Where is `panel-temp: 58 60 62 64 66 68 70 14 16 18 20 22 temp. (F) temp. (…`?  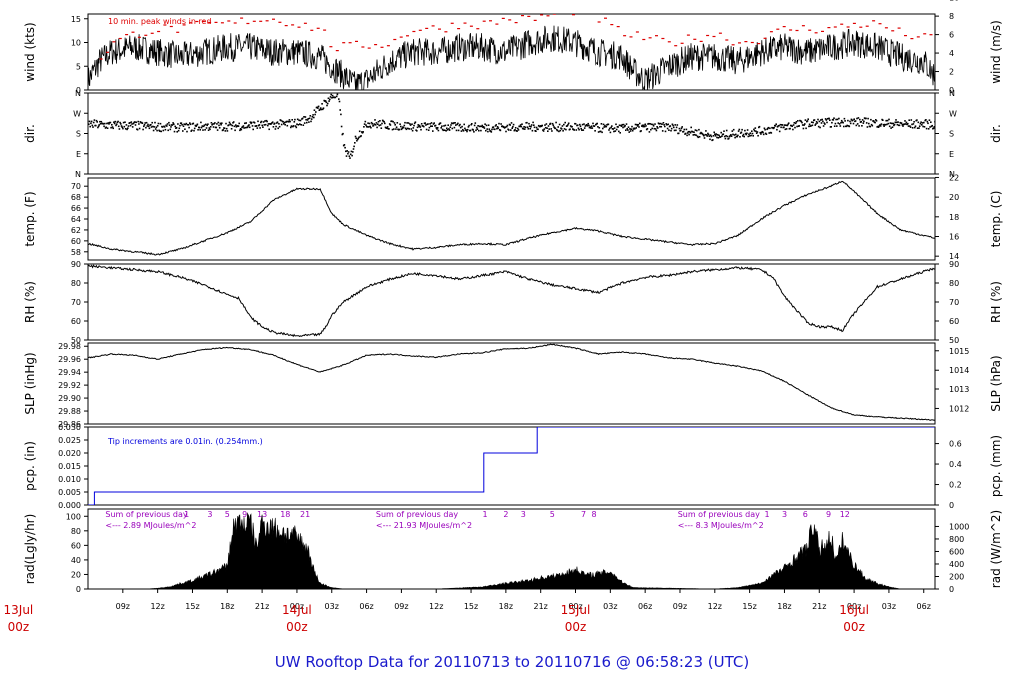 panel-temp: 58 60 62 64 66 68 70 14 16 18 20 22 temp. (F) temp. (… is located at coordinates (513, 217).